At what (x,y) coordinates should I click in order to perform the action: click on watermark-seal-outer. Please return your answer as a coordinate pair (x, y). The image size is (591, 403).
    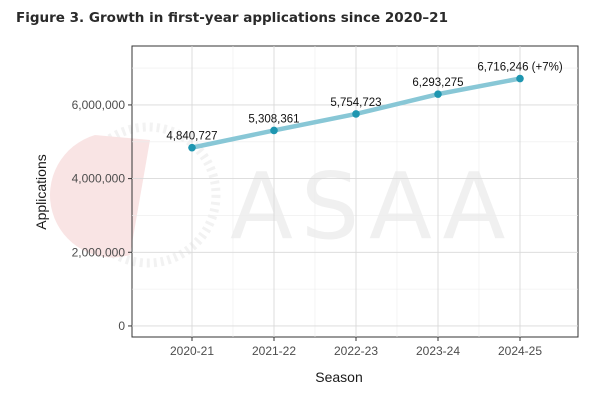
    Looking at the image, I should click on (148, 195).